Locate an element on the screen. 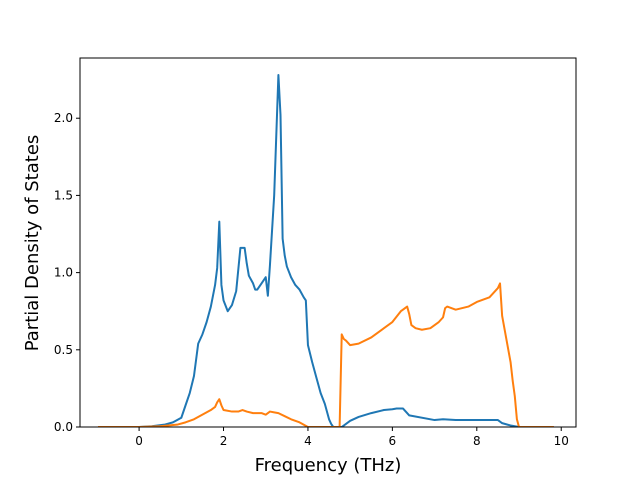 Image resolution: width=640 pixels, height=484 pixels. y-tick-label: 1.0 is located at coordinates (63, 273).